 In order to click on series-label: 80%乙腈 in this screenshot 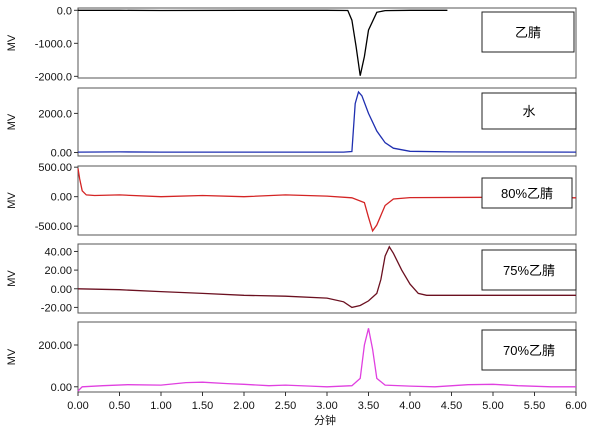, I will do `click(527, 193)`.